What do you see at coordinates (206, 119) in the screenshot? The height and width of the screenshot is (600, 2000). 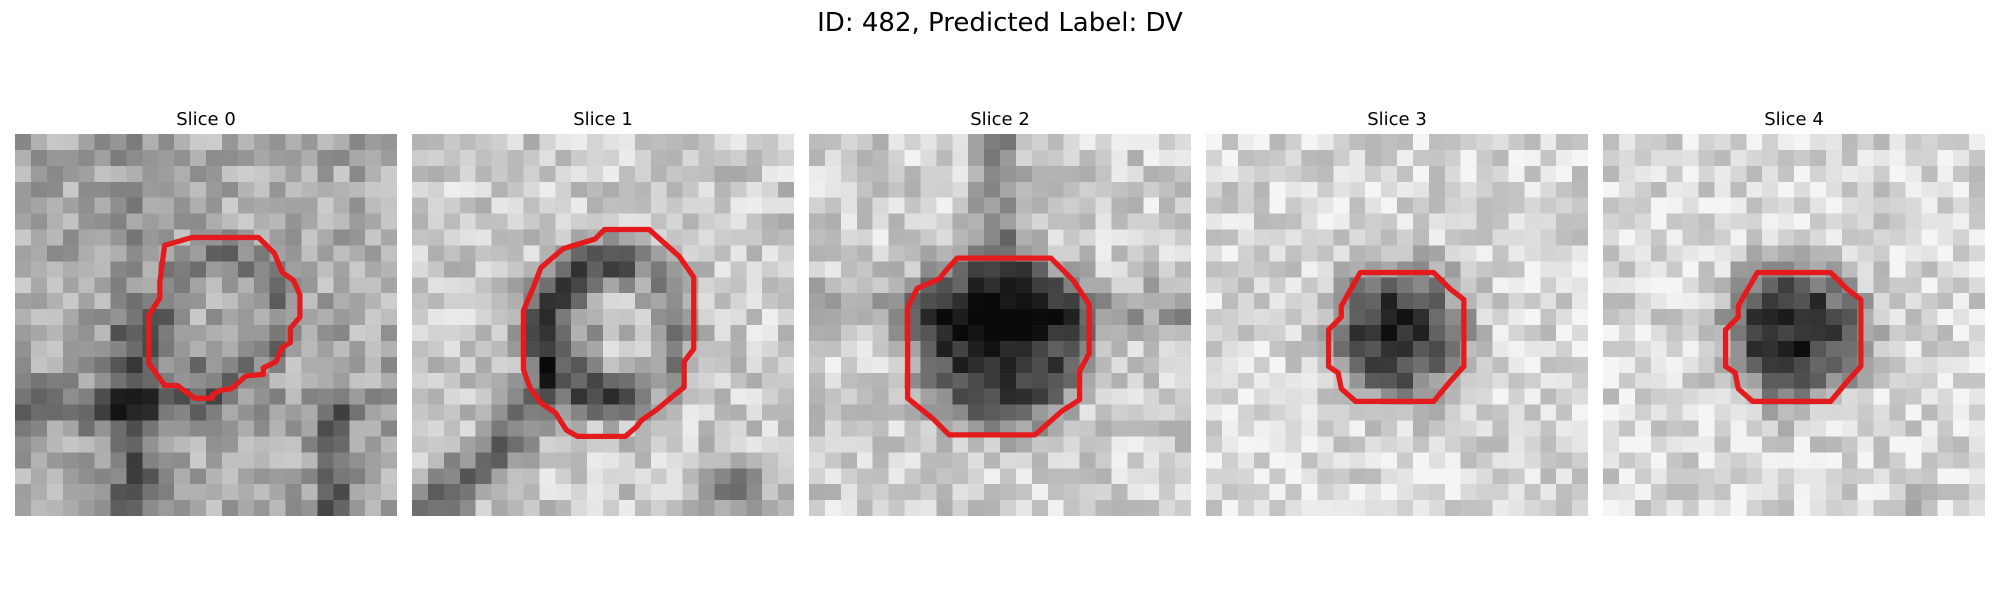 I see `slice-title-0: Slice 0` at bounding box center [206, 119].